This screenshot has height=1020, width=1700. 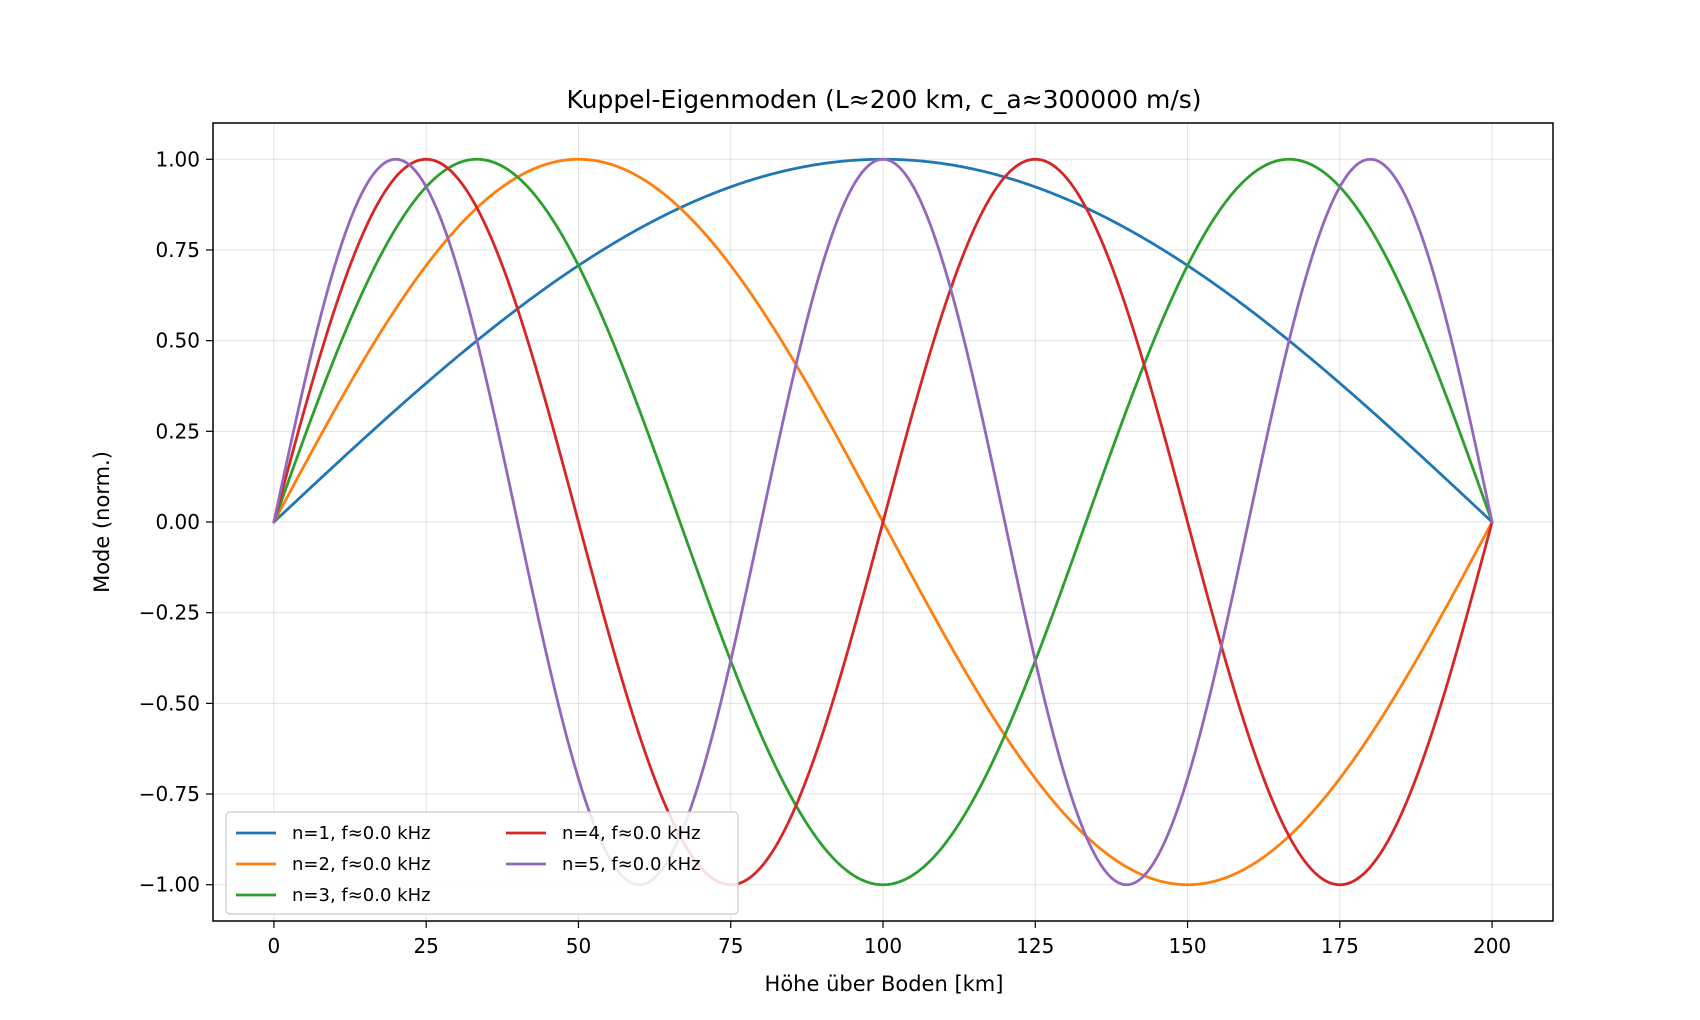 What do you see at coordinates (361, 864) in the screenshot?
I see `legend-entry-label: n=2, f≈0.0 kHz` at bounding box center [361, 864].